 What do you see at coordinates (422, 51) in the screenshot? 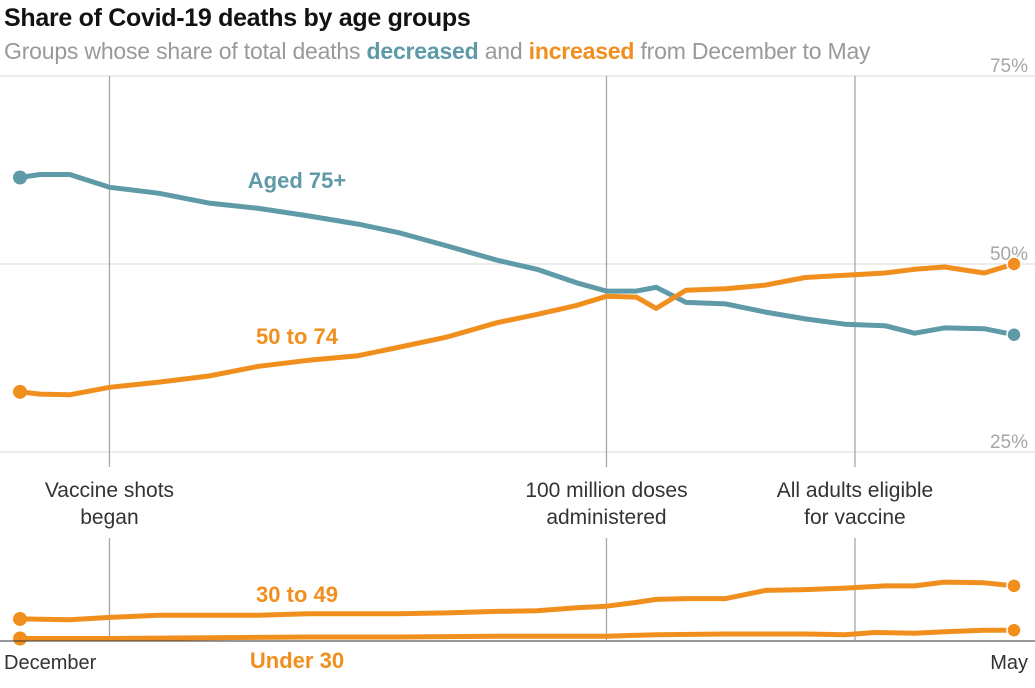
I see `subtitle-decreased: decreased` at bounding box center [422, 51].